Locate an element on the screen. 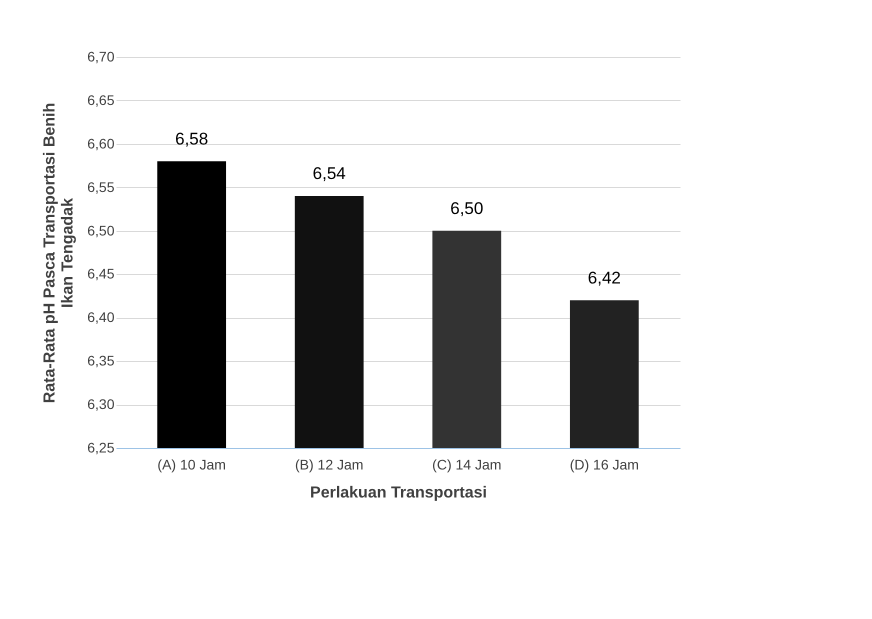 Image resolution: width=872 pixels, height=619 pixels. data-label: 6,58 is located at coordinates (191, 138).